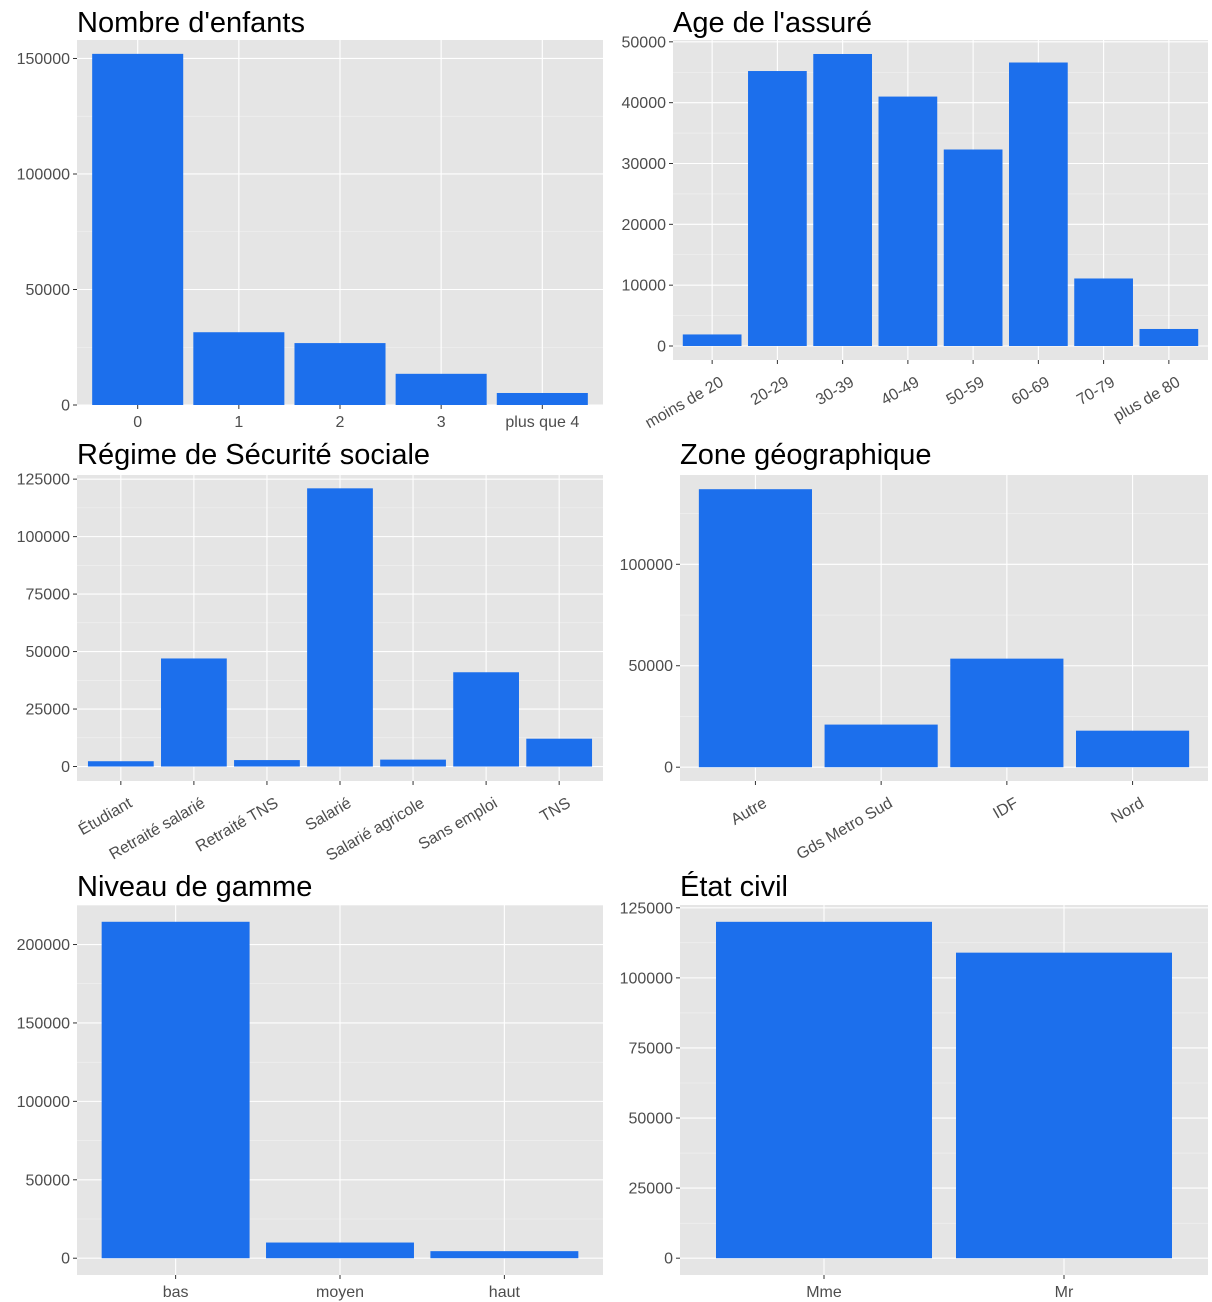 This screenshot has height=1302, width=1212. What do you see at coordinates (253, 455) in the screenshot?
I see `chart-title: Régime de Sécurité sociale` at bounding box center [253, 455].